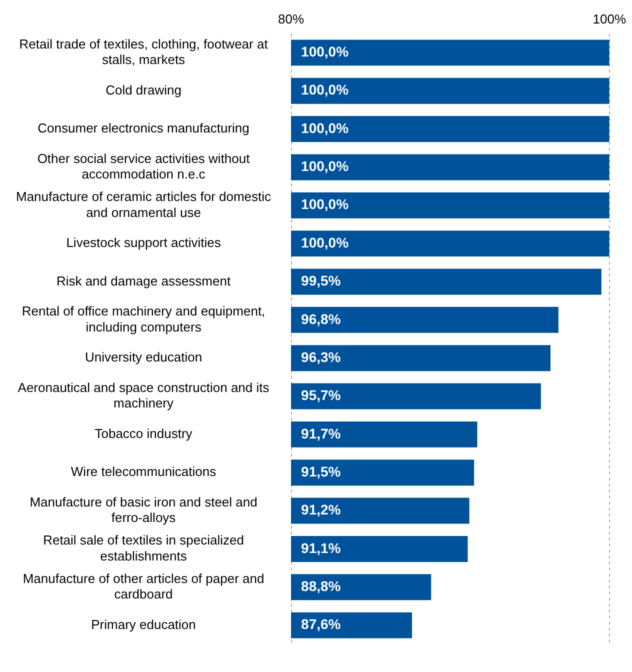  Describe the element at coordinates (321, 433) in the screenshot. I see `data-label: 91,7%` at that location.